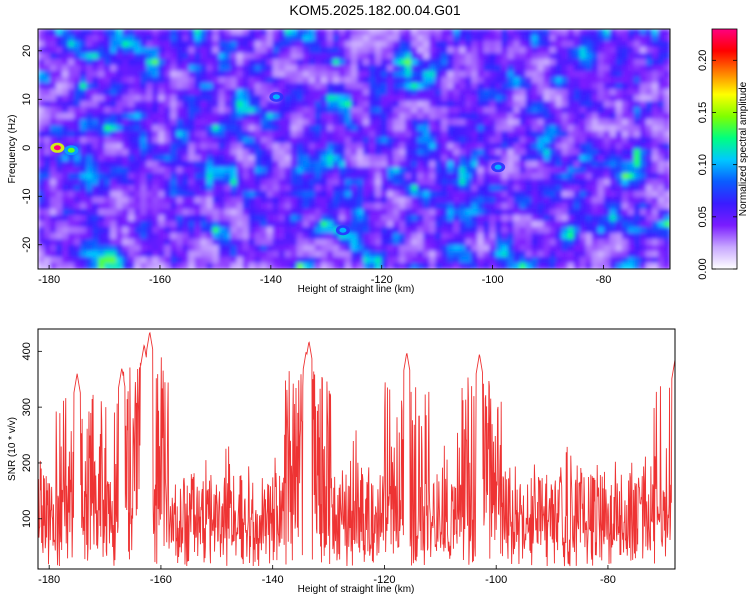 The image size is (750, 600). I want to click on colorbar-gradient, so click(724, 149).